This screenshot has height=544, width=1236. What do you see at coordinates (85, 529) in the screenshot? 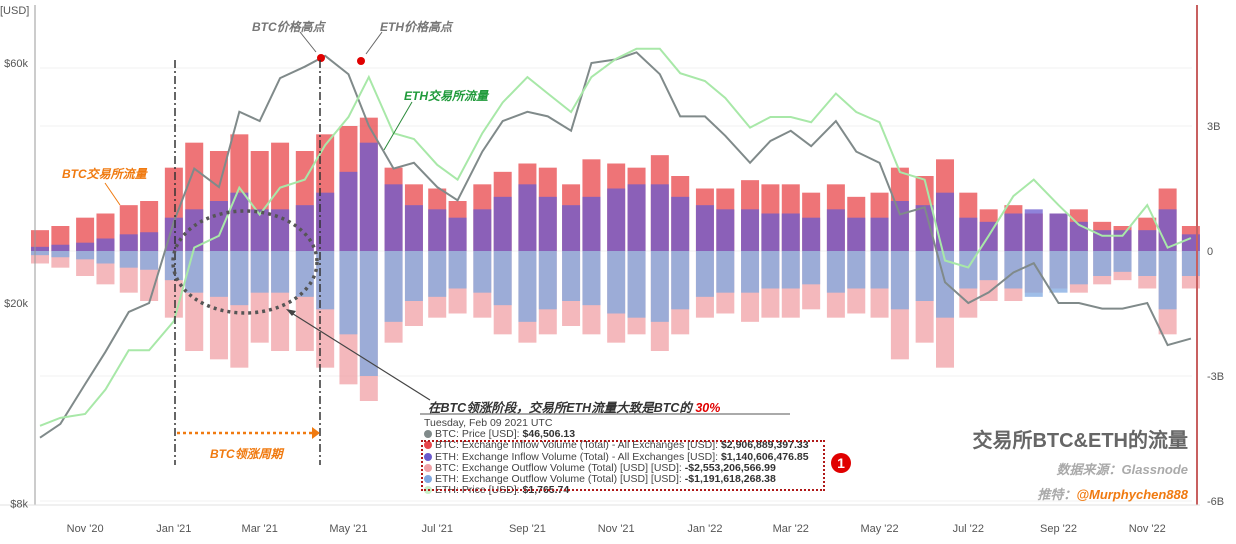
I see `x-tick-label: Nov '20` at bounding box center [85, 529].